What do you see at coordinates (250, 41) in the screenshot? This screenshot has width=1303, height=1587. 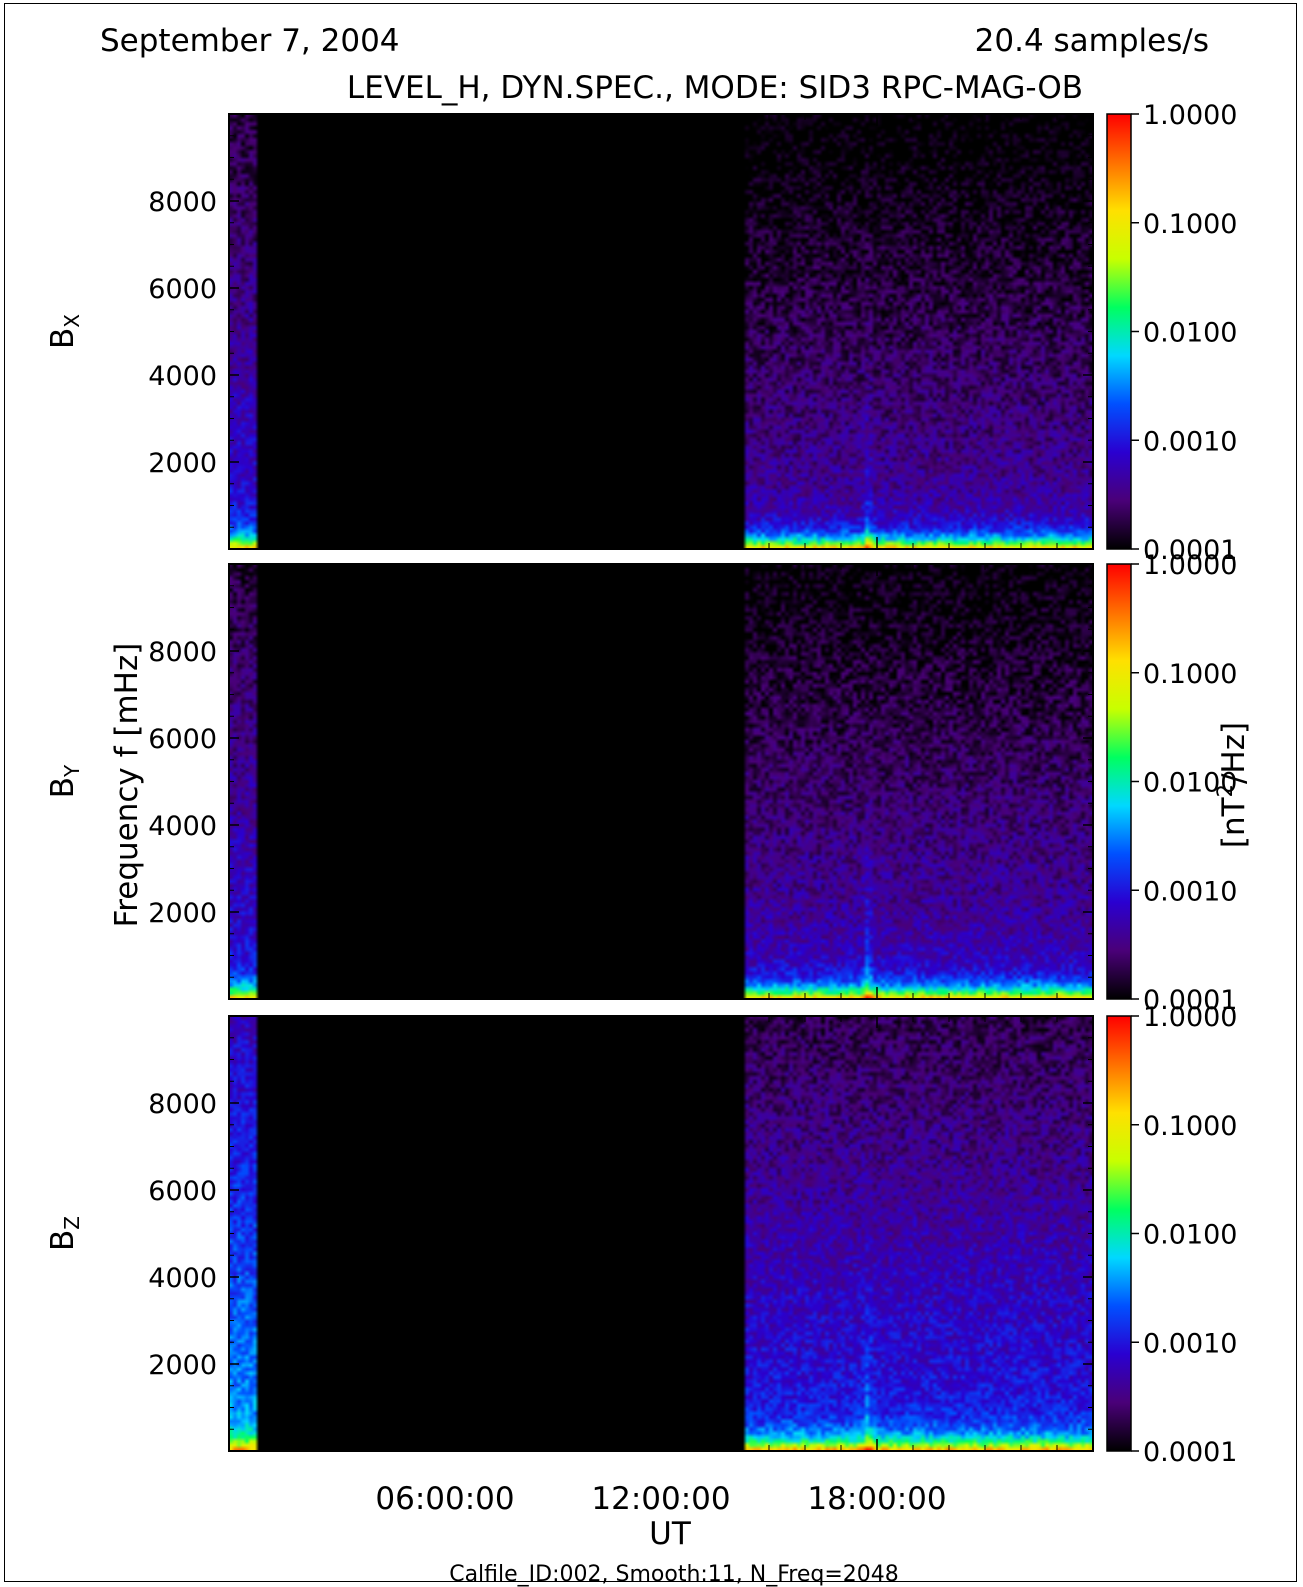 I see `header-date: September 7, 2004` at bounding box center [250, 41].